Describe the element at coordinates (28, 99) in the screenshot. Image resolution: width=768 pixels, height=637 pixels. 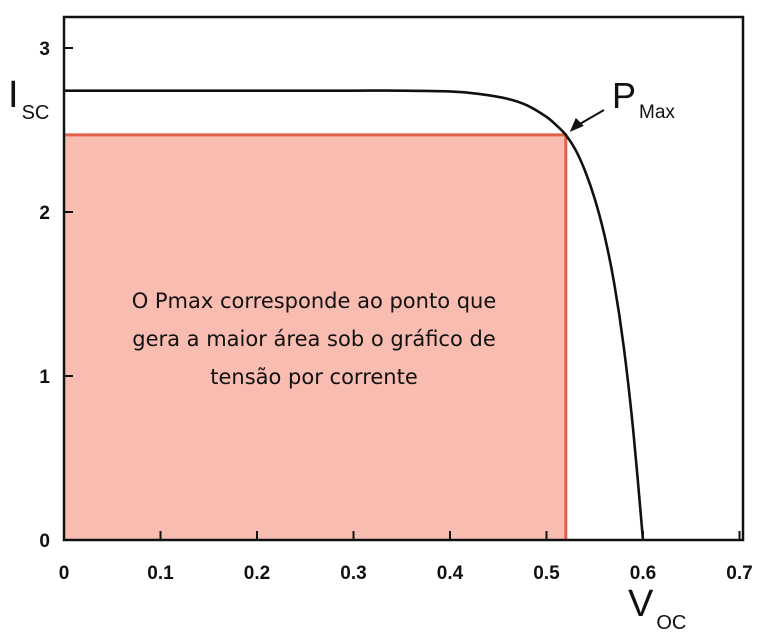
I see `y-axis-symbol: I SC` at that location.